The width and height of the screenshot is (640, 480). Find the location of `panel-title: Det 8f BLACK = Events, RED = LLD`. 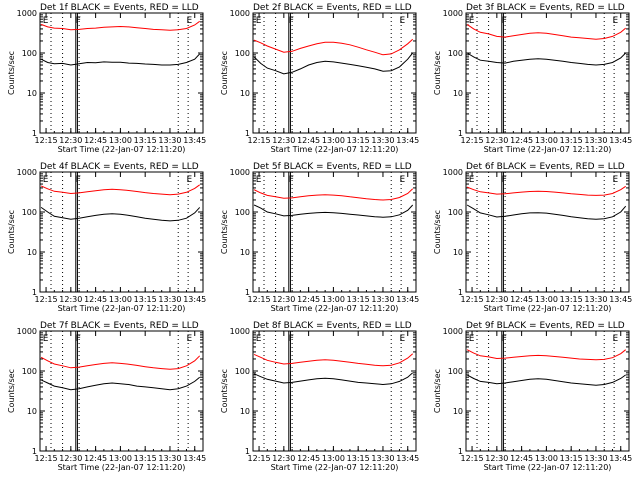

panel-title: Det 8f BLACK = Events, RED = LLD is located at coordinates (332, 326).